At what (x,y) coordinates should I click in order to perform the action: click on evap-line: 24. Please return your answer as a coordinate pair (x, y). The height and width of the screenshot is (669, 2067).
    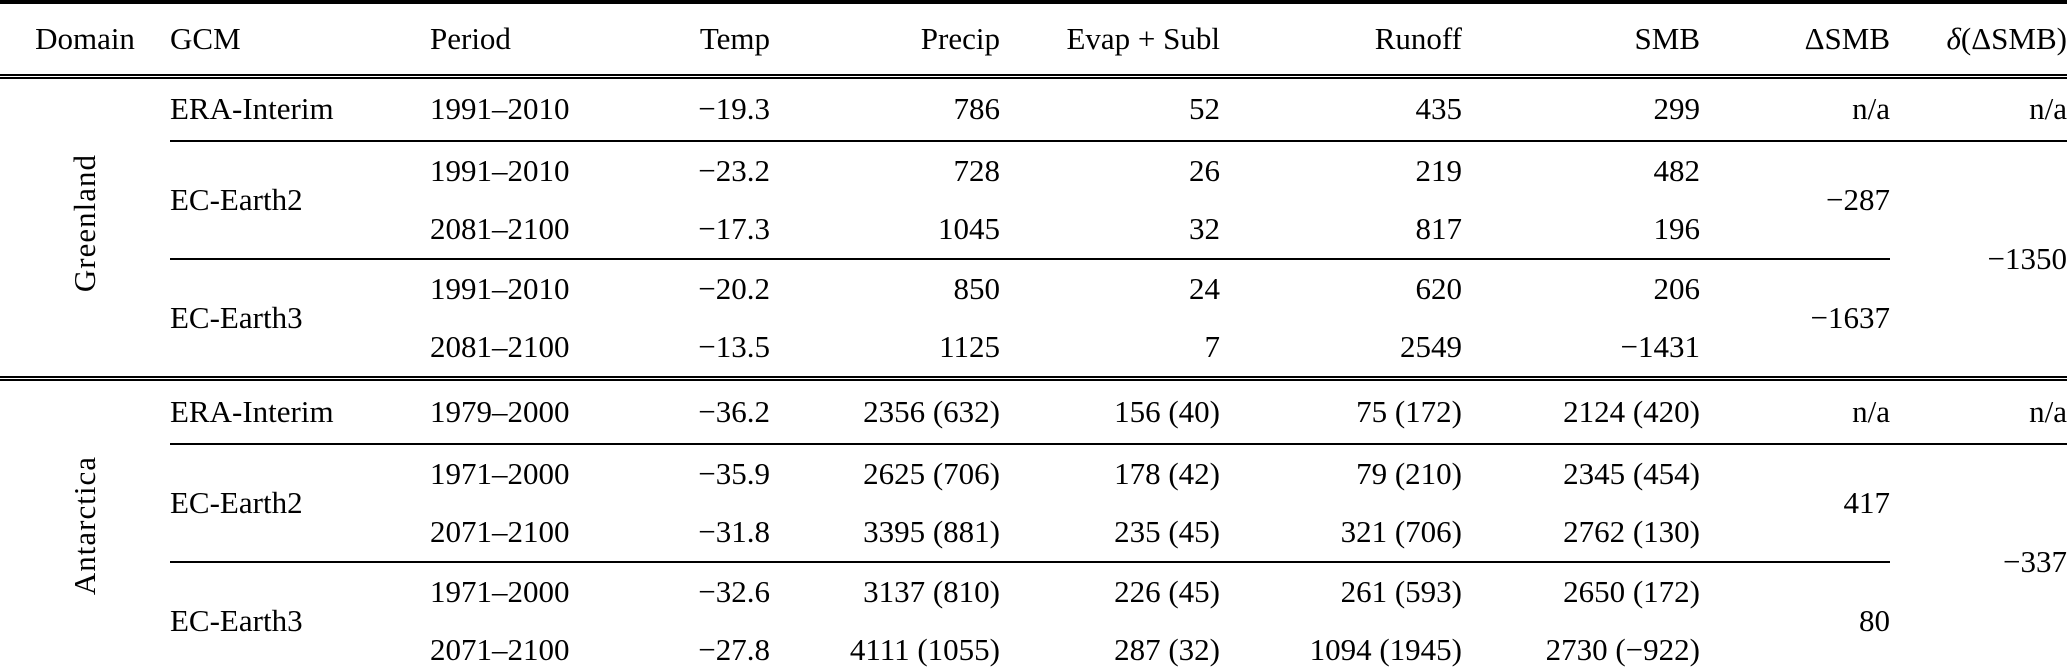
    Looking at the image, I should click on (1204, 288).